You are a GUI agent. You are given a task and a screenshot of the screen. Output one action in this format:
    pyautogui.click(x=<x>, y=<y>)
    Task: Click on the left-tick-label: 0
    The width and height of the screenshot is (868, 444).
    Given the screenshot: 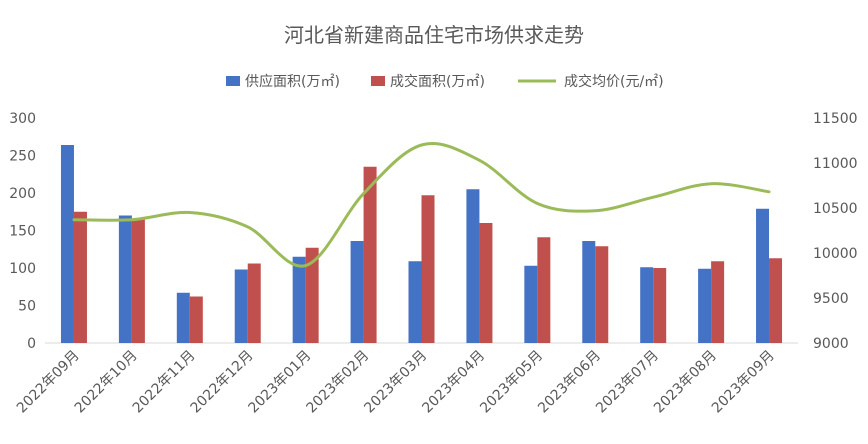 What is the action you would take?
    pyautogui.click(x=31, y=344)
    